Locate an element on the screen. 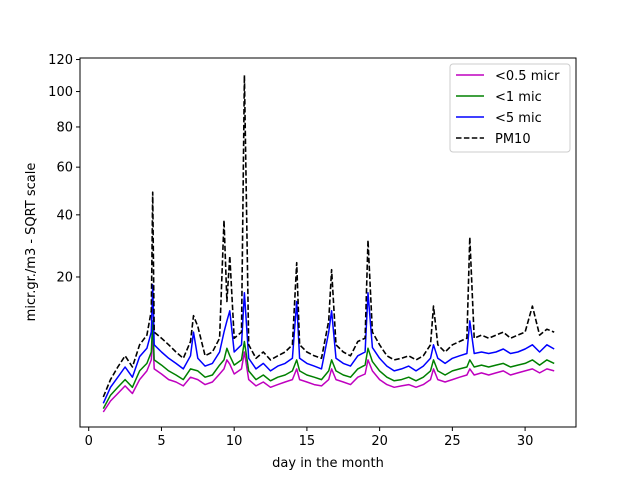 The width and height of the screenshot is (640, 480). y-axis: 20 40 60 80 100 120 is located at coordinates (64, 169).